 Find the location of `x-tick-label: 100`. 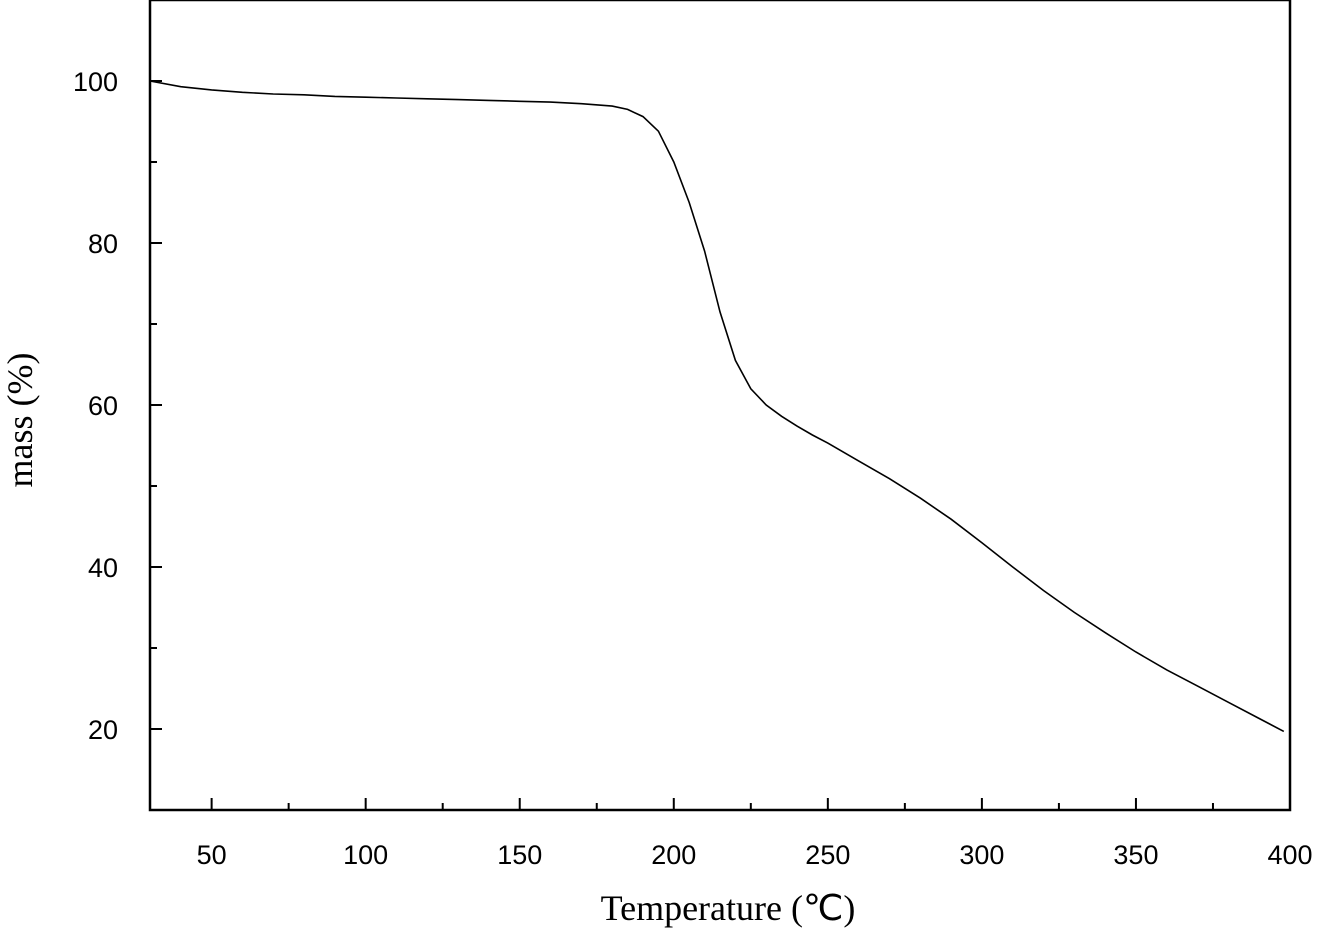

x-tick-label: 100 is located at coordinates (365, 855).